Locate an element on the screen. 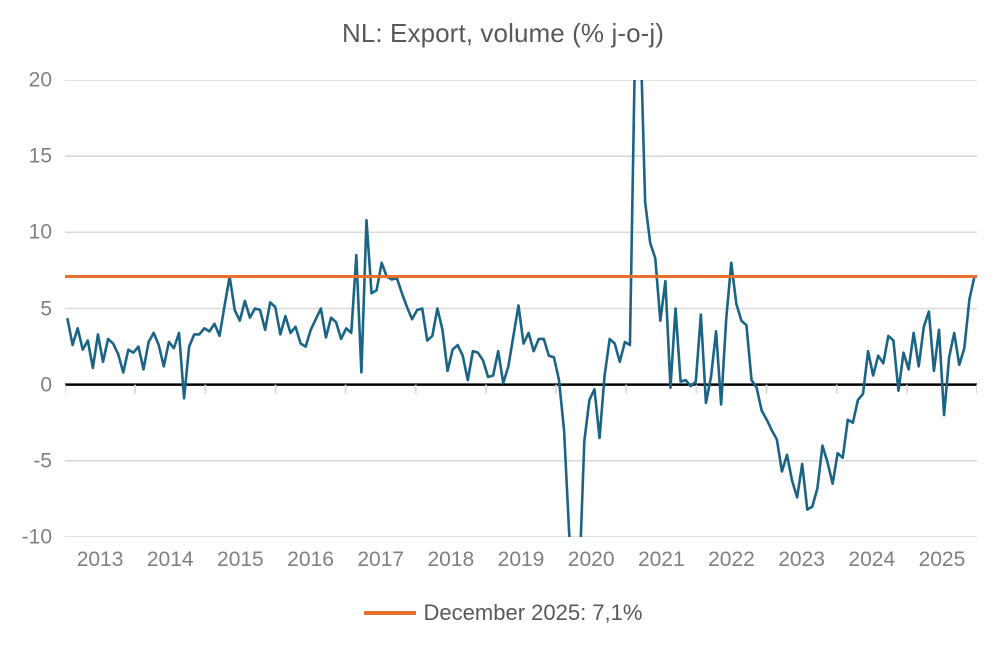  x-tick-label: 2016 is located at coordinates (310, 559).